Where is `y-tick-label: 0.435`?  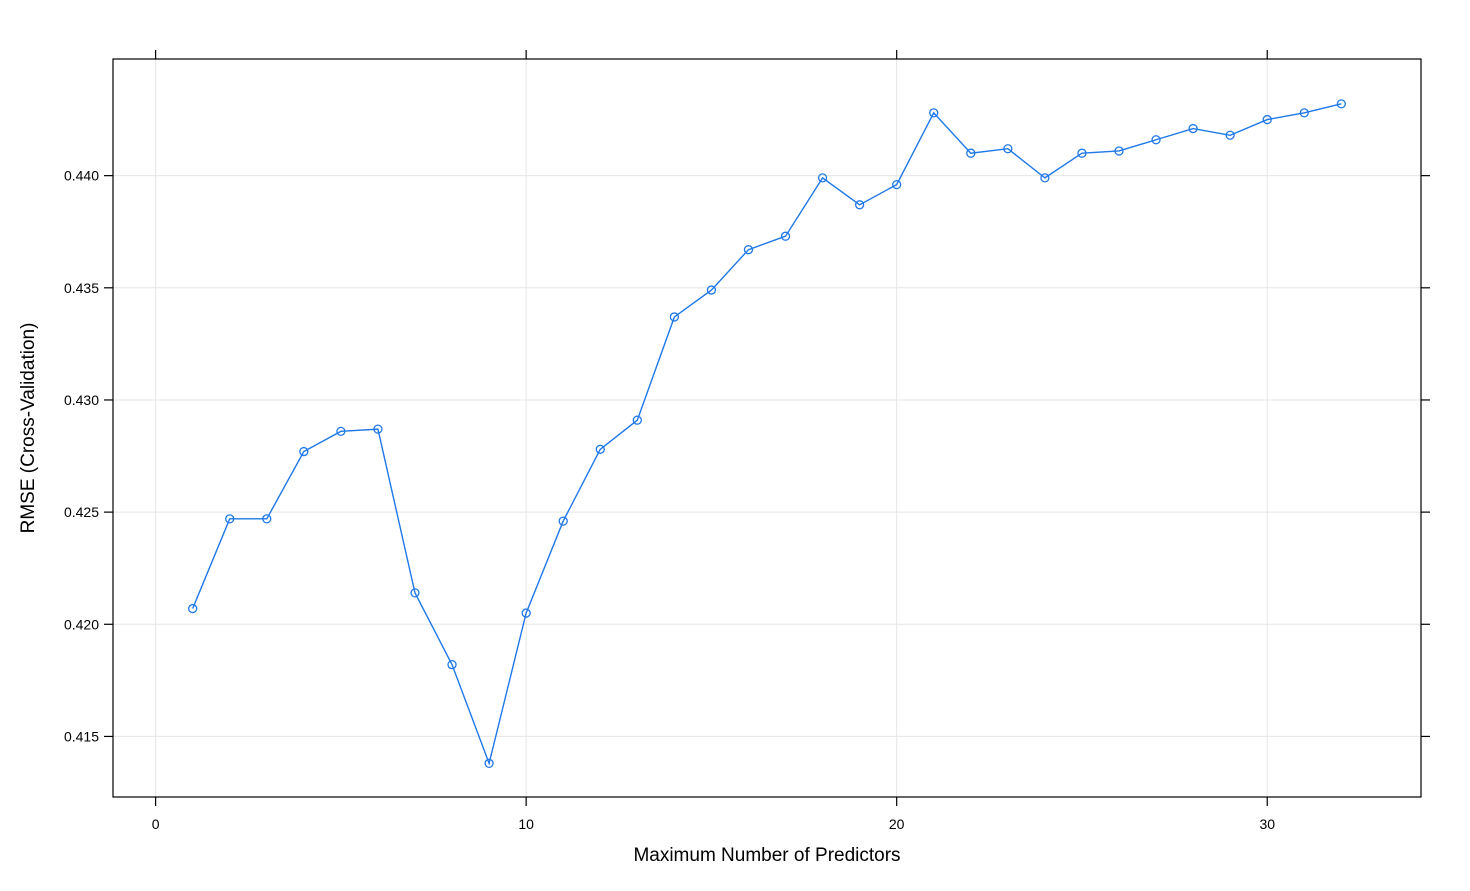 y-tick-label: 0.435 is located at coordinates (81, 288).